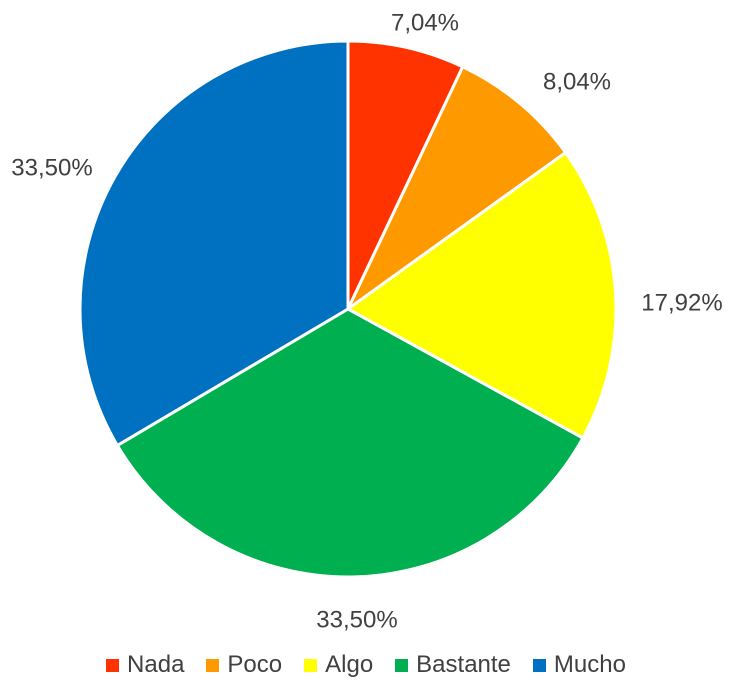 The width and height of the screenshot is (732, 684). What do you see at coordinates (156, 664) in the screenshot?
I see `legend-label: Nada` at bounding box center [156, 664].